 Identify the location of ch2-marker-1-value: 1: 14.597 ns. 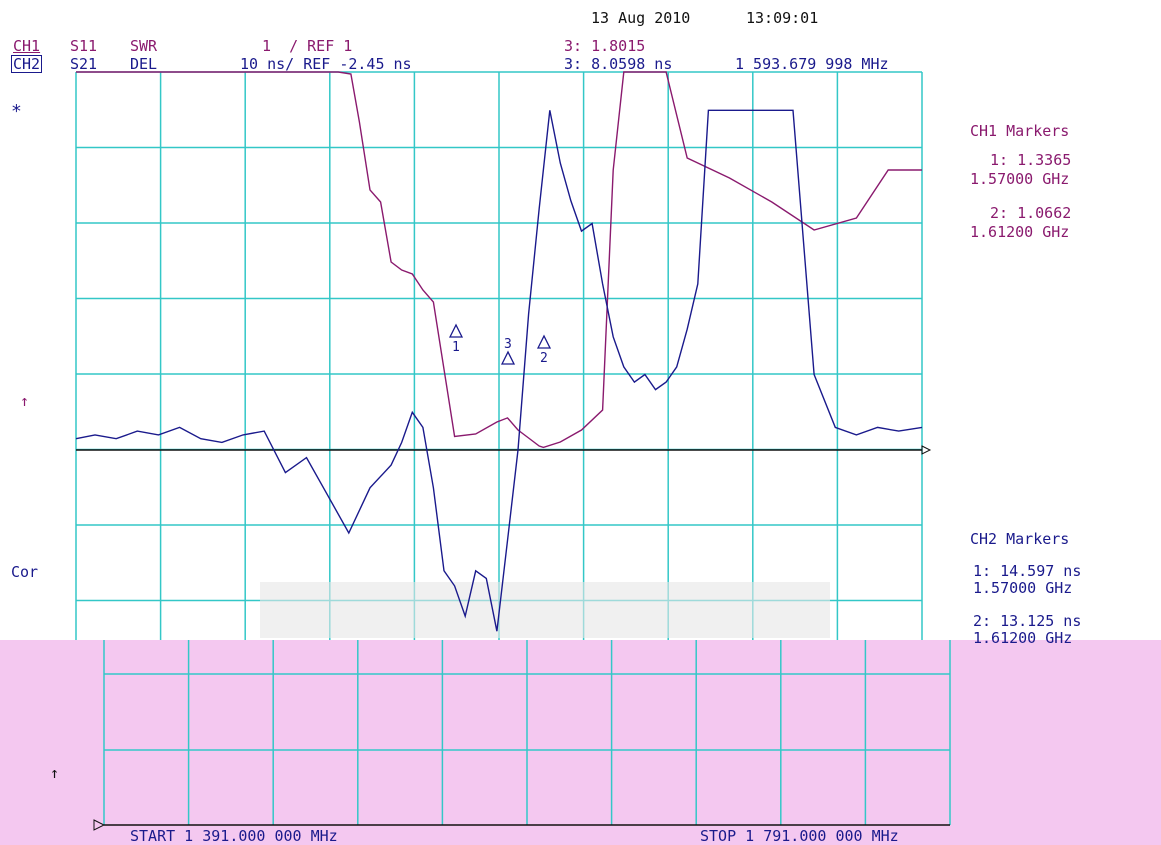
(1027, 571).